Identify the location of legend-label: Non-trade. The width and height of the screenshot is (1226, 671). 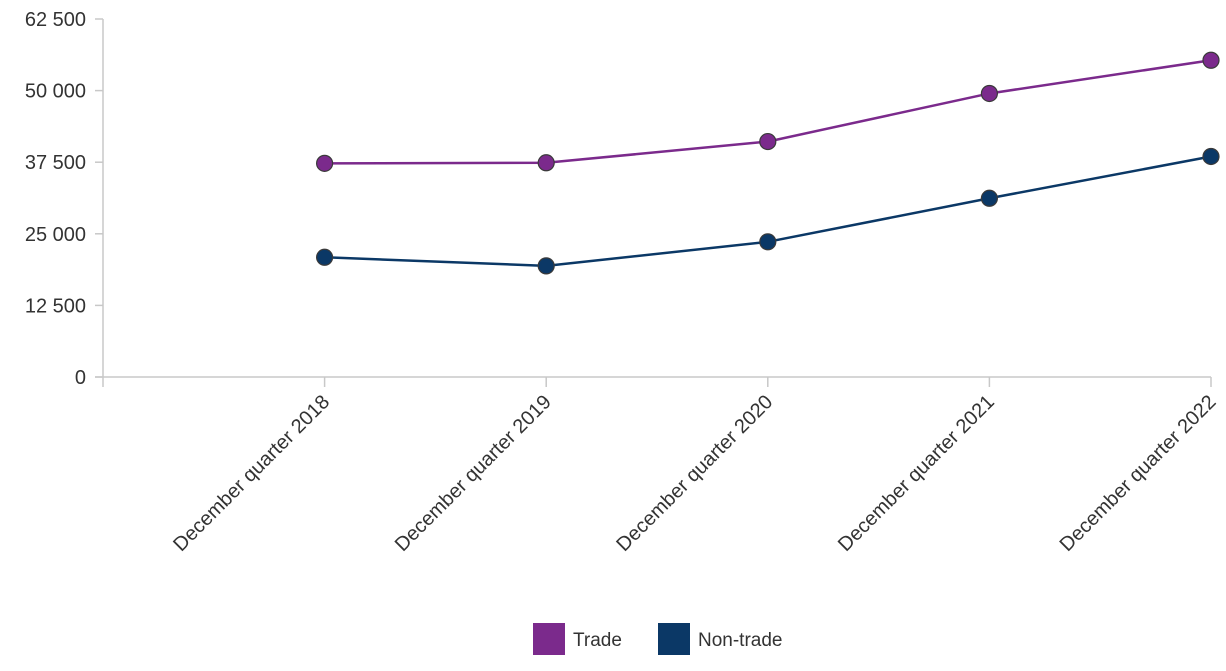
(740, 640).